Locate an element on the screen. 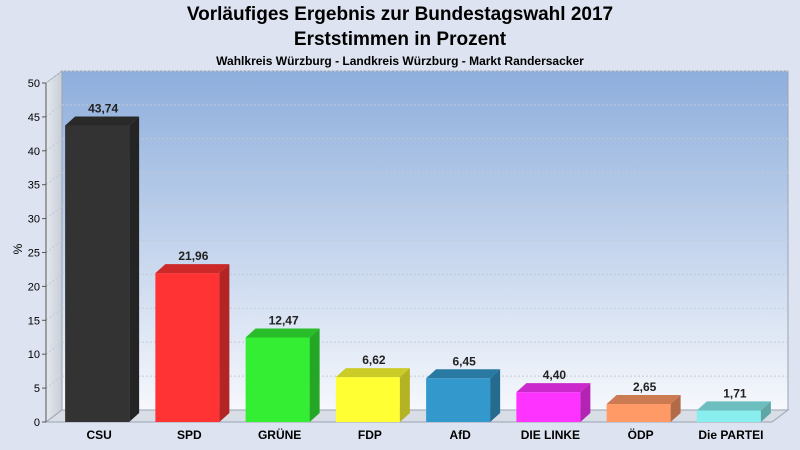 The image size is (800, 450). x-category-label: FDP is located at coordinates (370, 435).